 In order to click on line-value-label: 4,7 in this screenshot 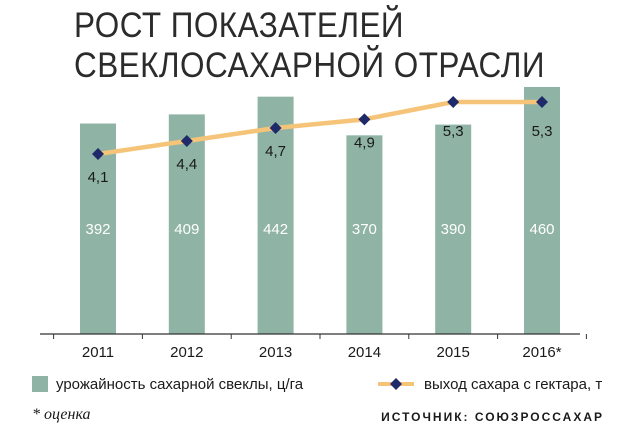, I will do `click(275, 151)`.